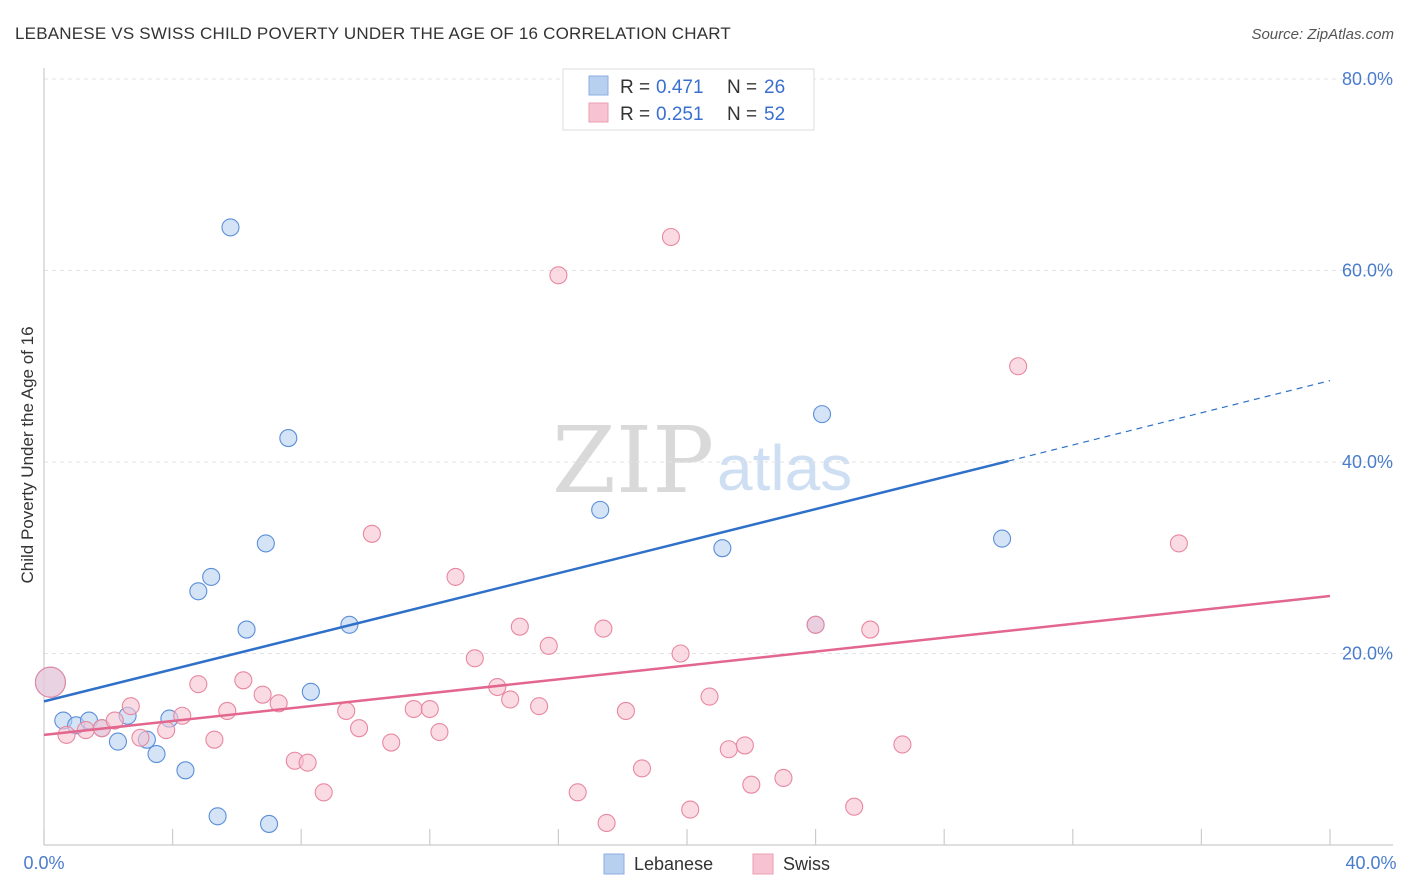  Describe the element at coordinates (673, 864) in the screenshot. I see `series-legend-label-lebanese: Lebanese` at that location.